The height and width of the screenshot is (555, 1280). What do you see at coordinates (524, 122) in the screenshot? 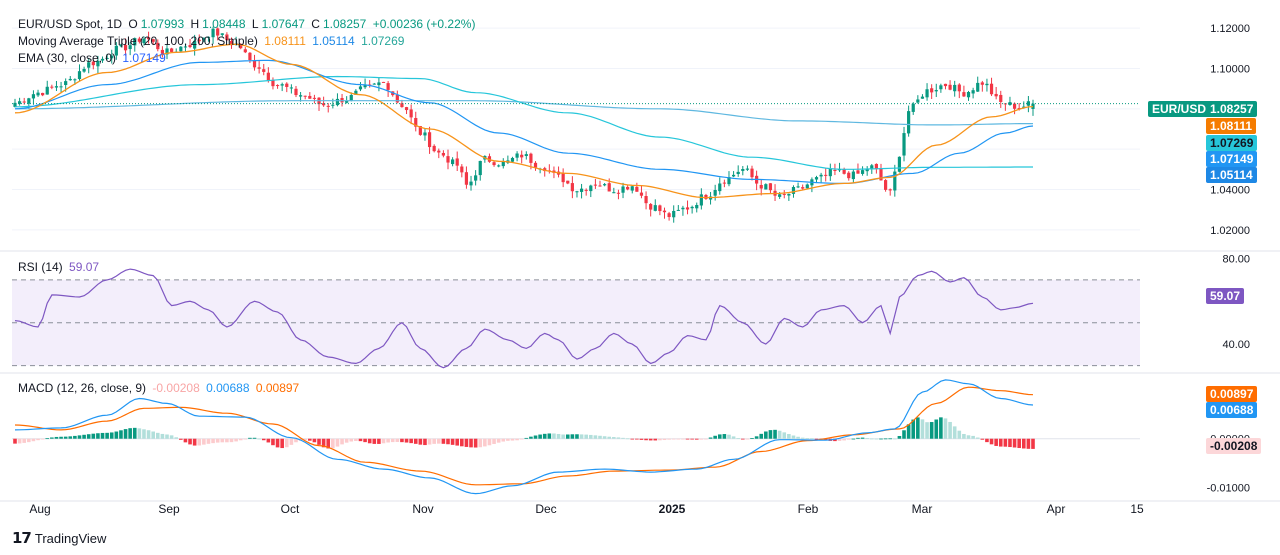
I see `ma100-line` at bounding box center [524, 122].